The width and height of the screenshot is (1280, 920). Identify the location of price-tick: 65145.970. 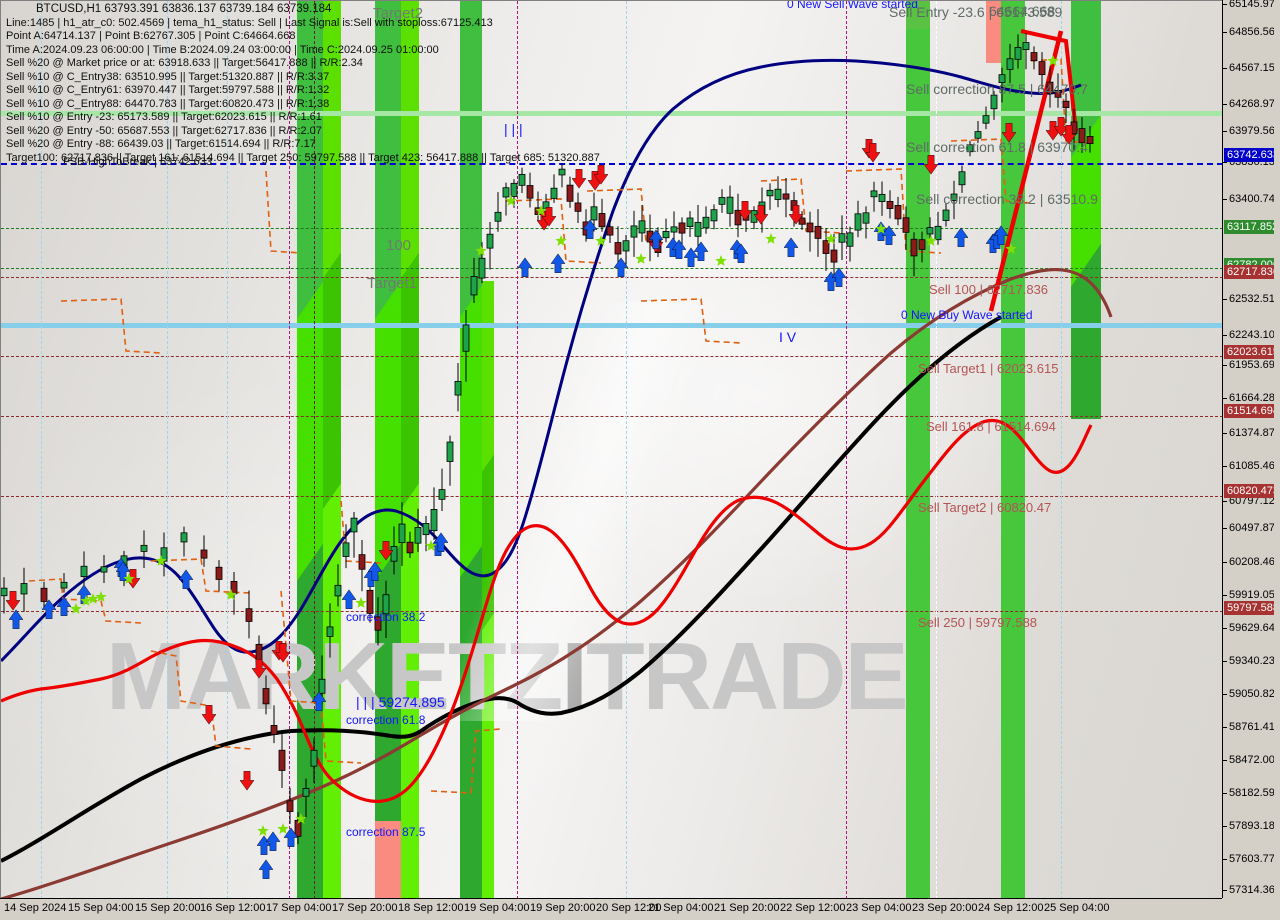
(1251, 5).